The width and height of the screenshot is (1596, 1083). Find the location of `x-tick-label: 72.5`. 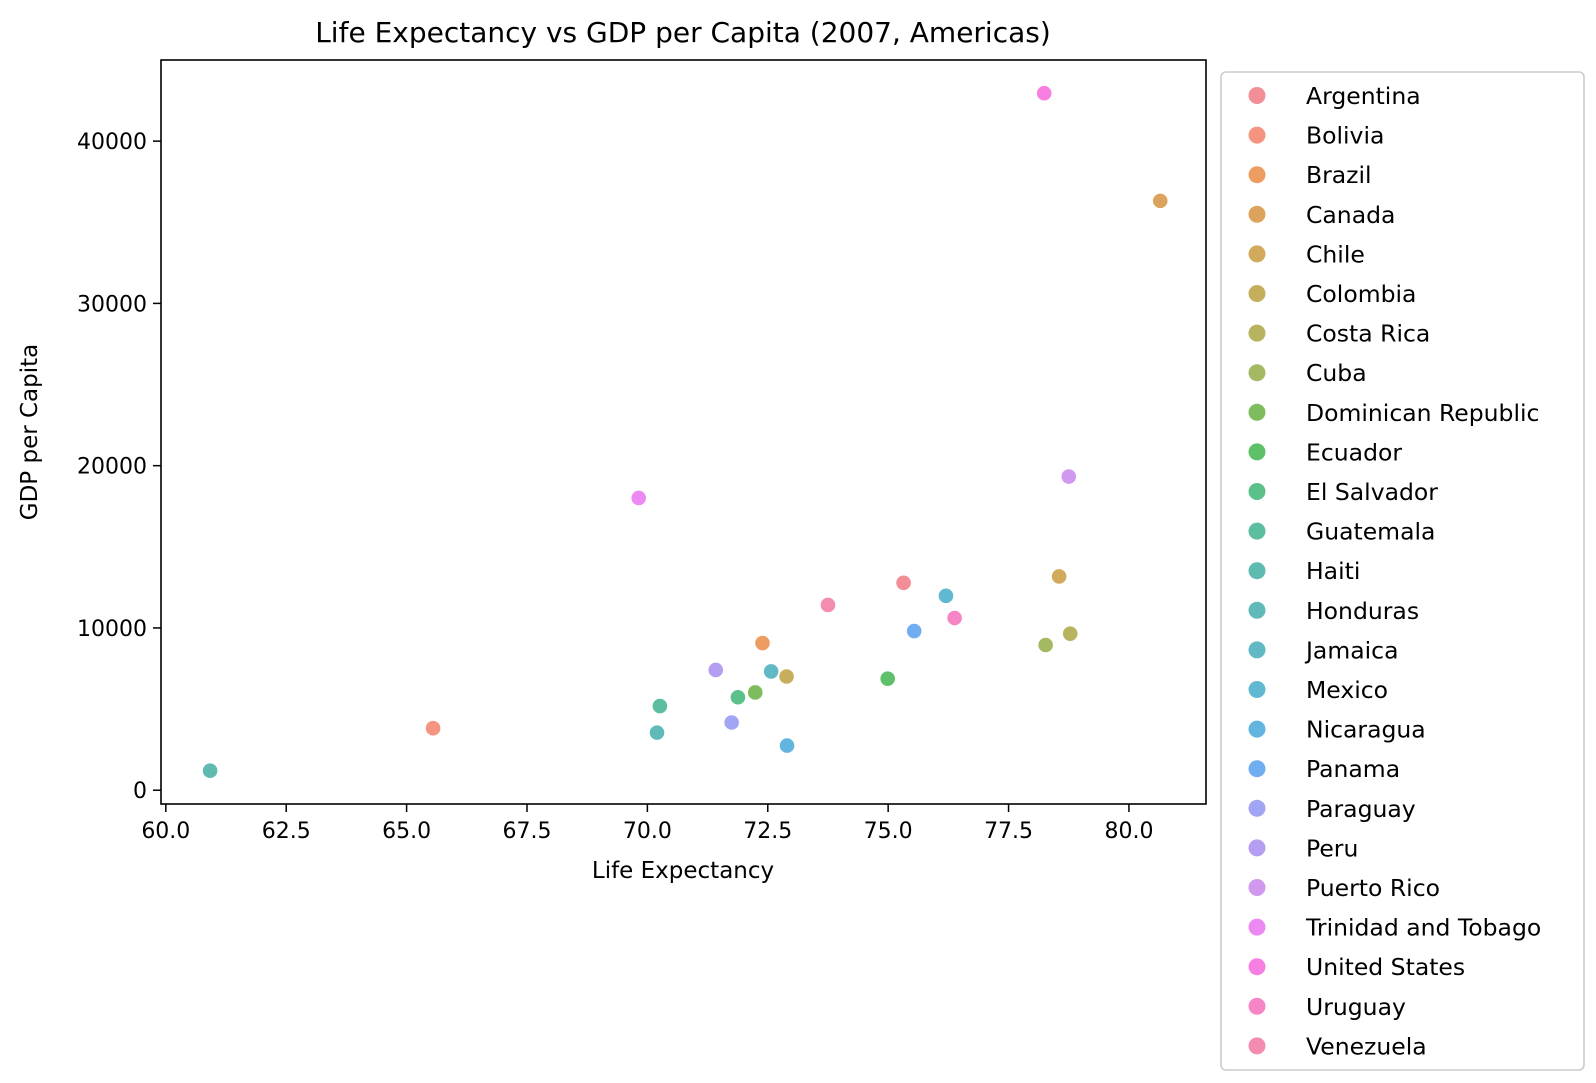

x-tick-label: 72.5 is located at coordinates (767, 831).